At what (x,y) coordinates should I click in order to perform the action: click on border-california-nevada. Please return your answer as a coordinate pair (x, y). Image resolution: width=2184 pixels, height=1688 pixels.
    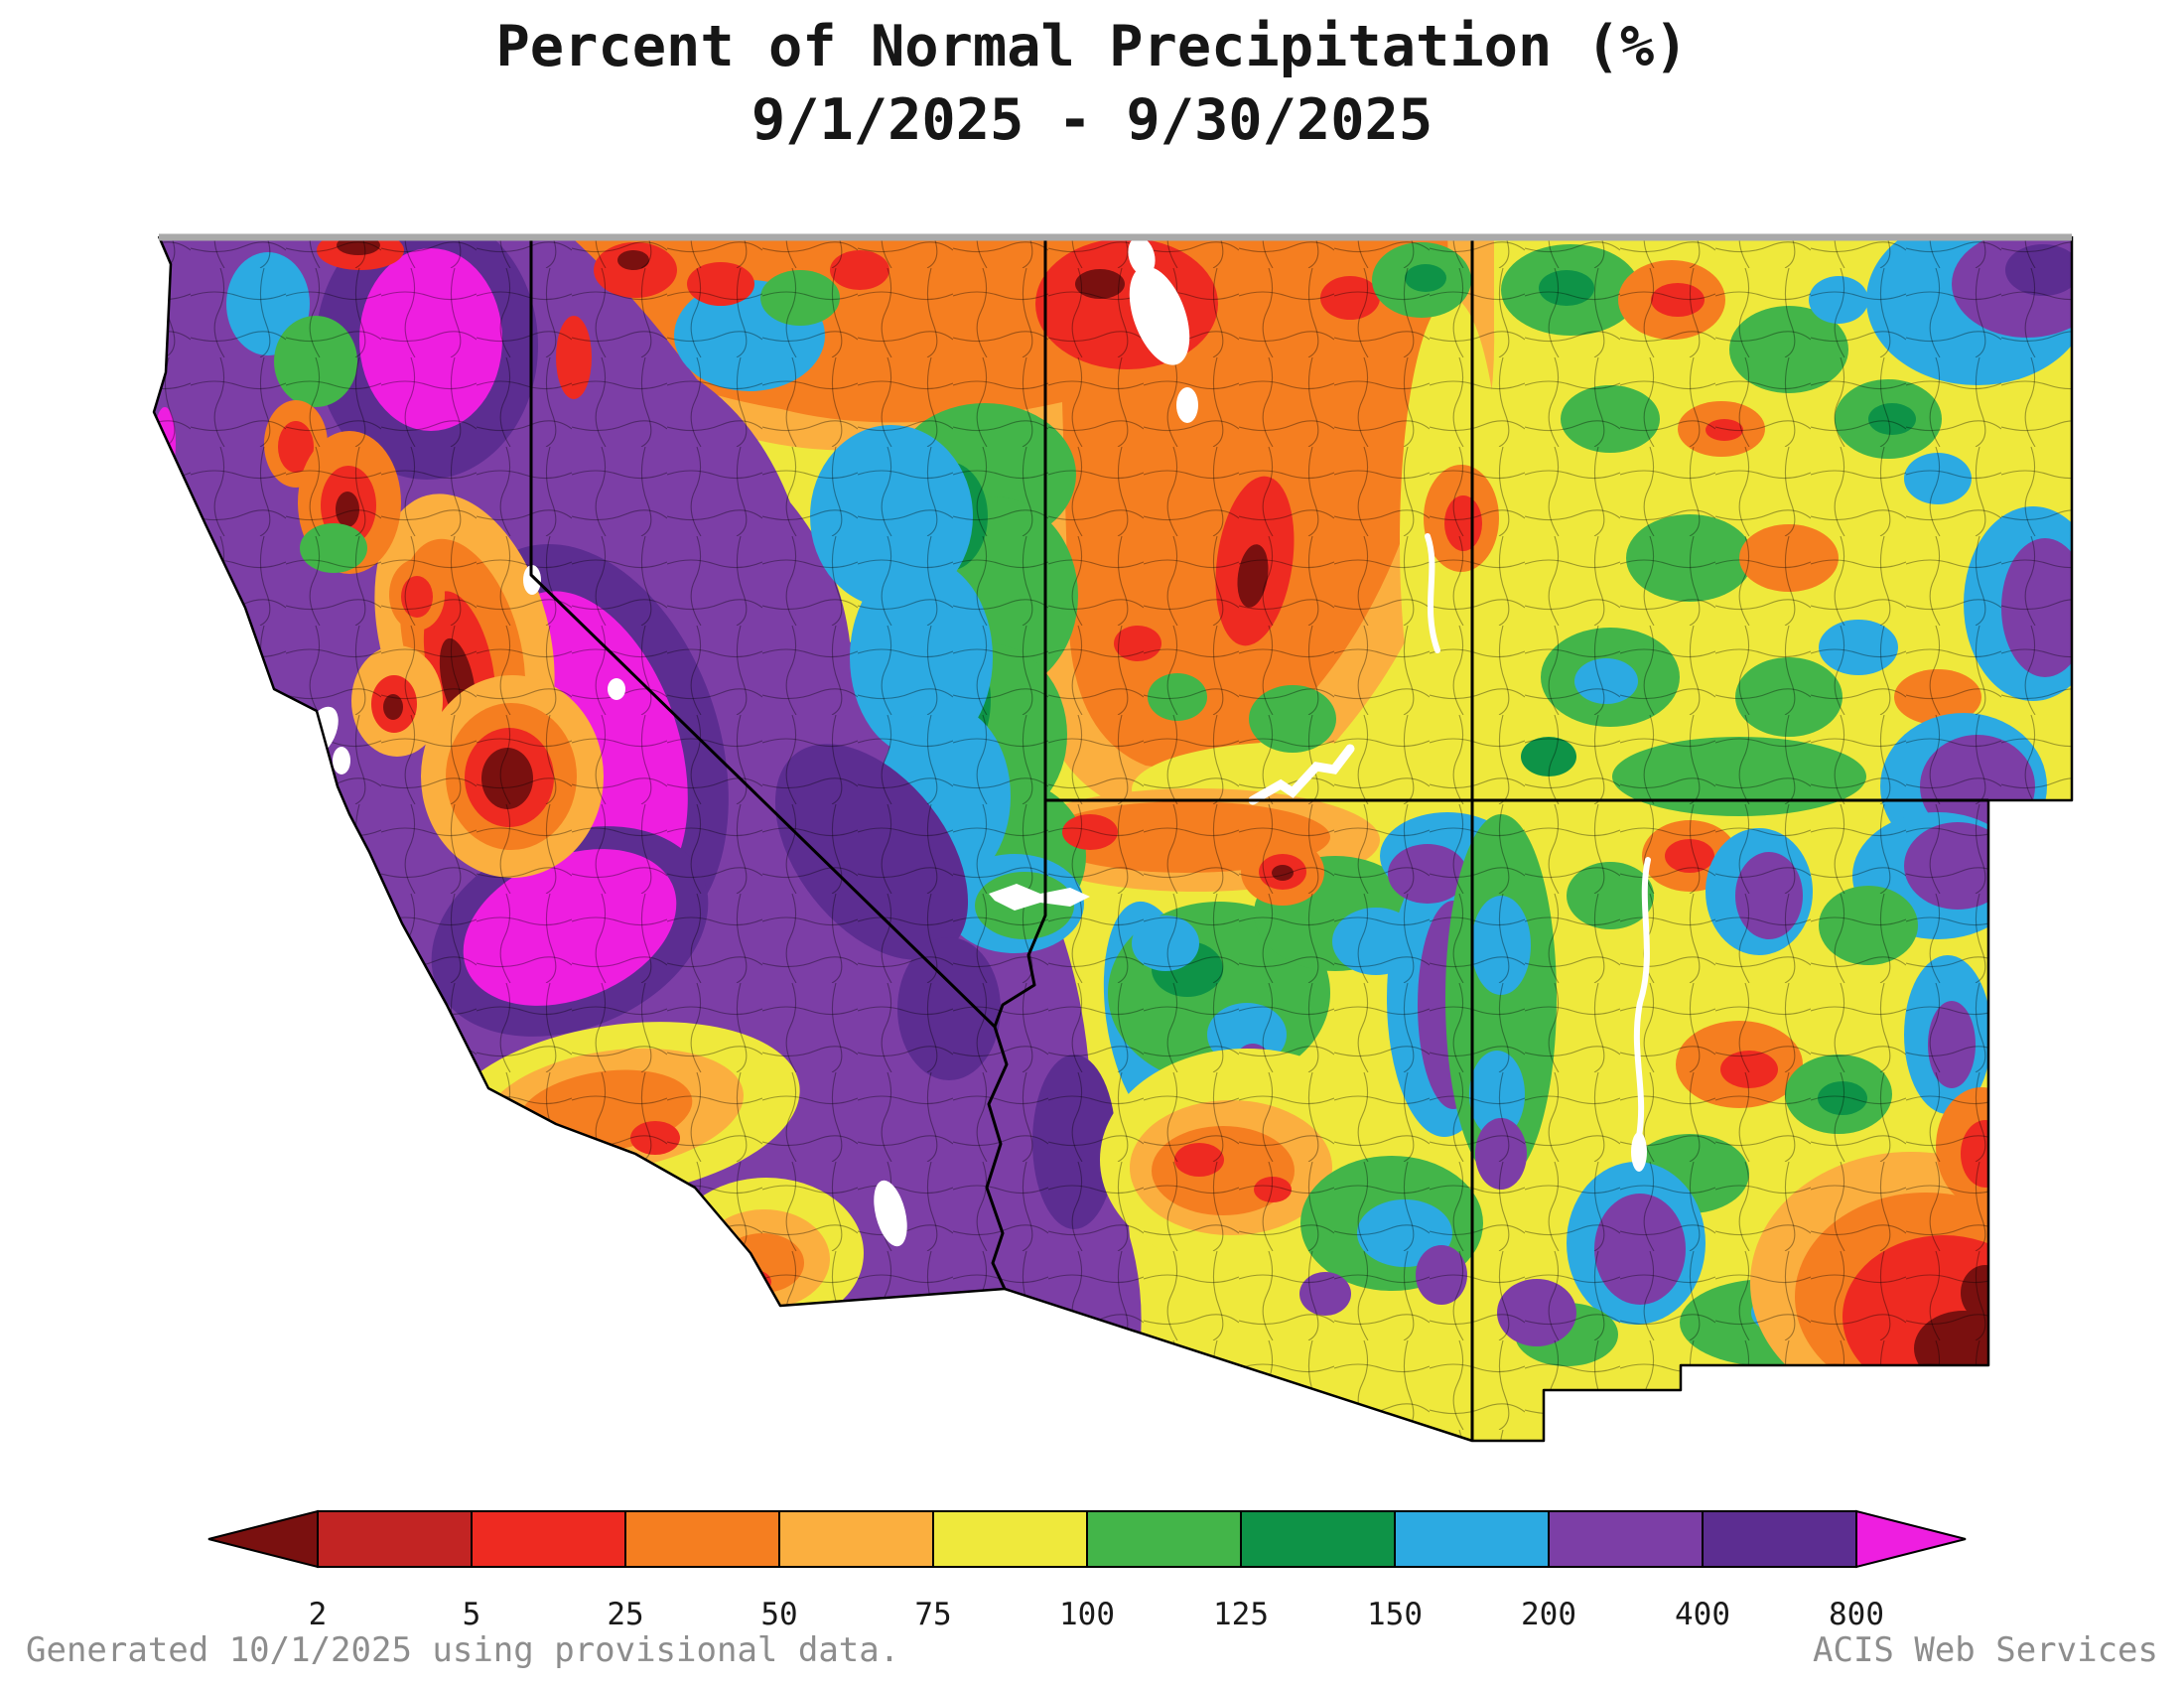
    Looking at the image, I should click on (769, 763).